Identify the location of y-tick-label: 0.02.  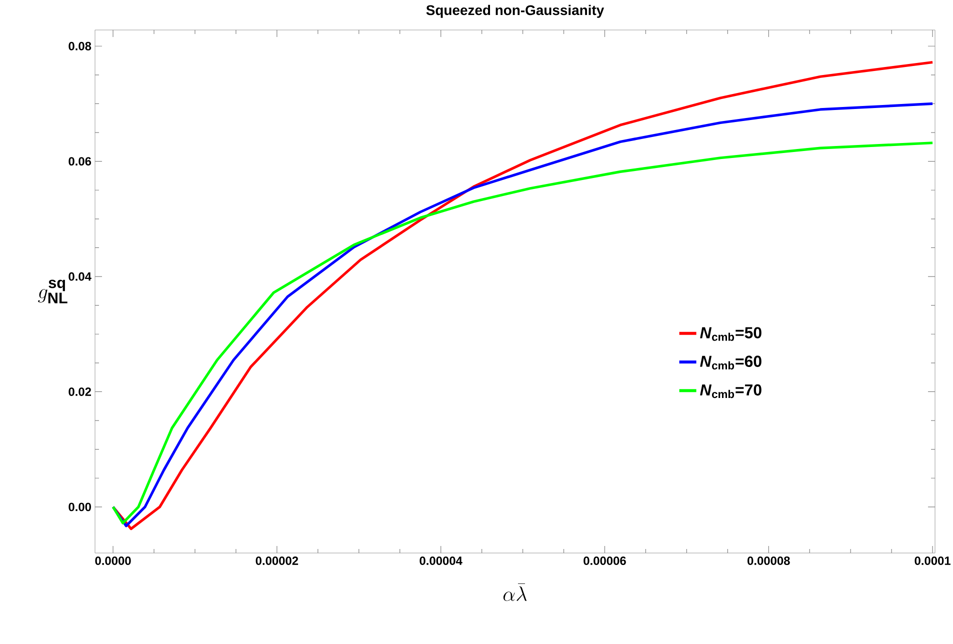
(80, 391).